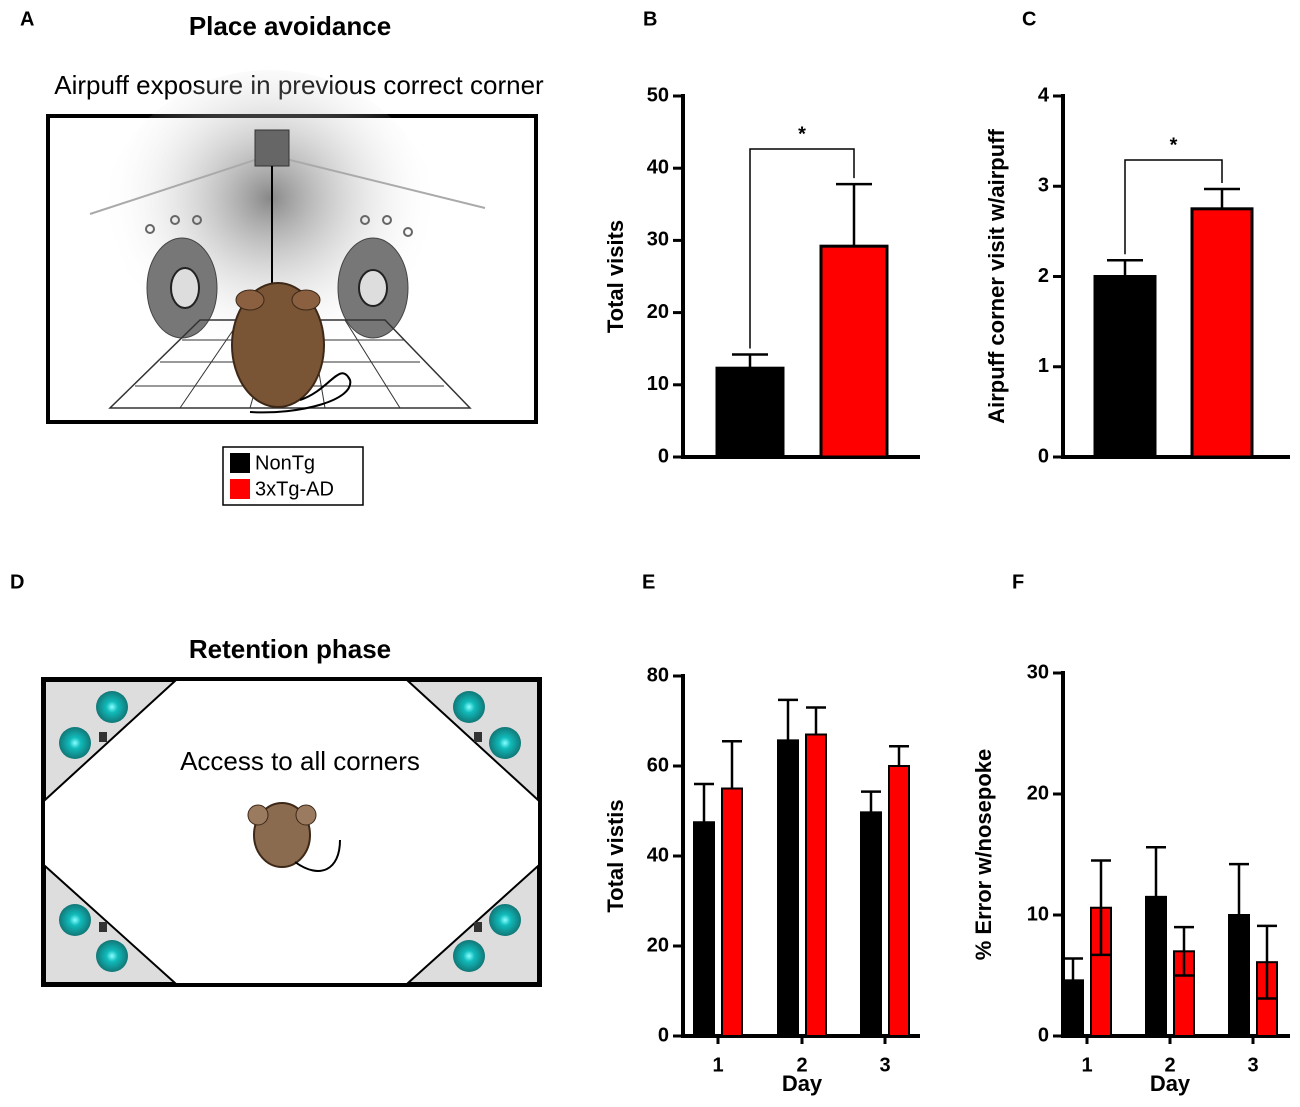 The image size is (1300, 1107). Describe the element at coordinates (291, 832) in the screenshot. I see `retention-arena-illustration` at that location.